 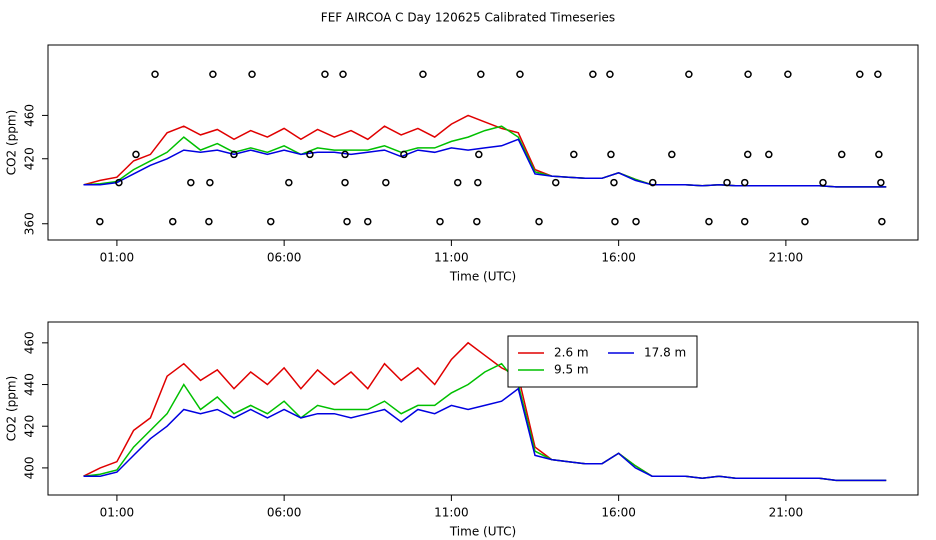 What do you see at coordinates (30, 384) in the screenshot?
I see `y-tick-label: 440` at bounding box center [30, 384].